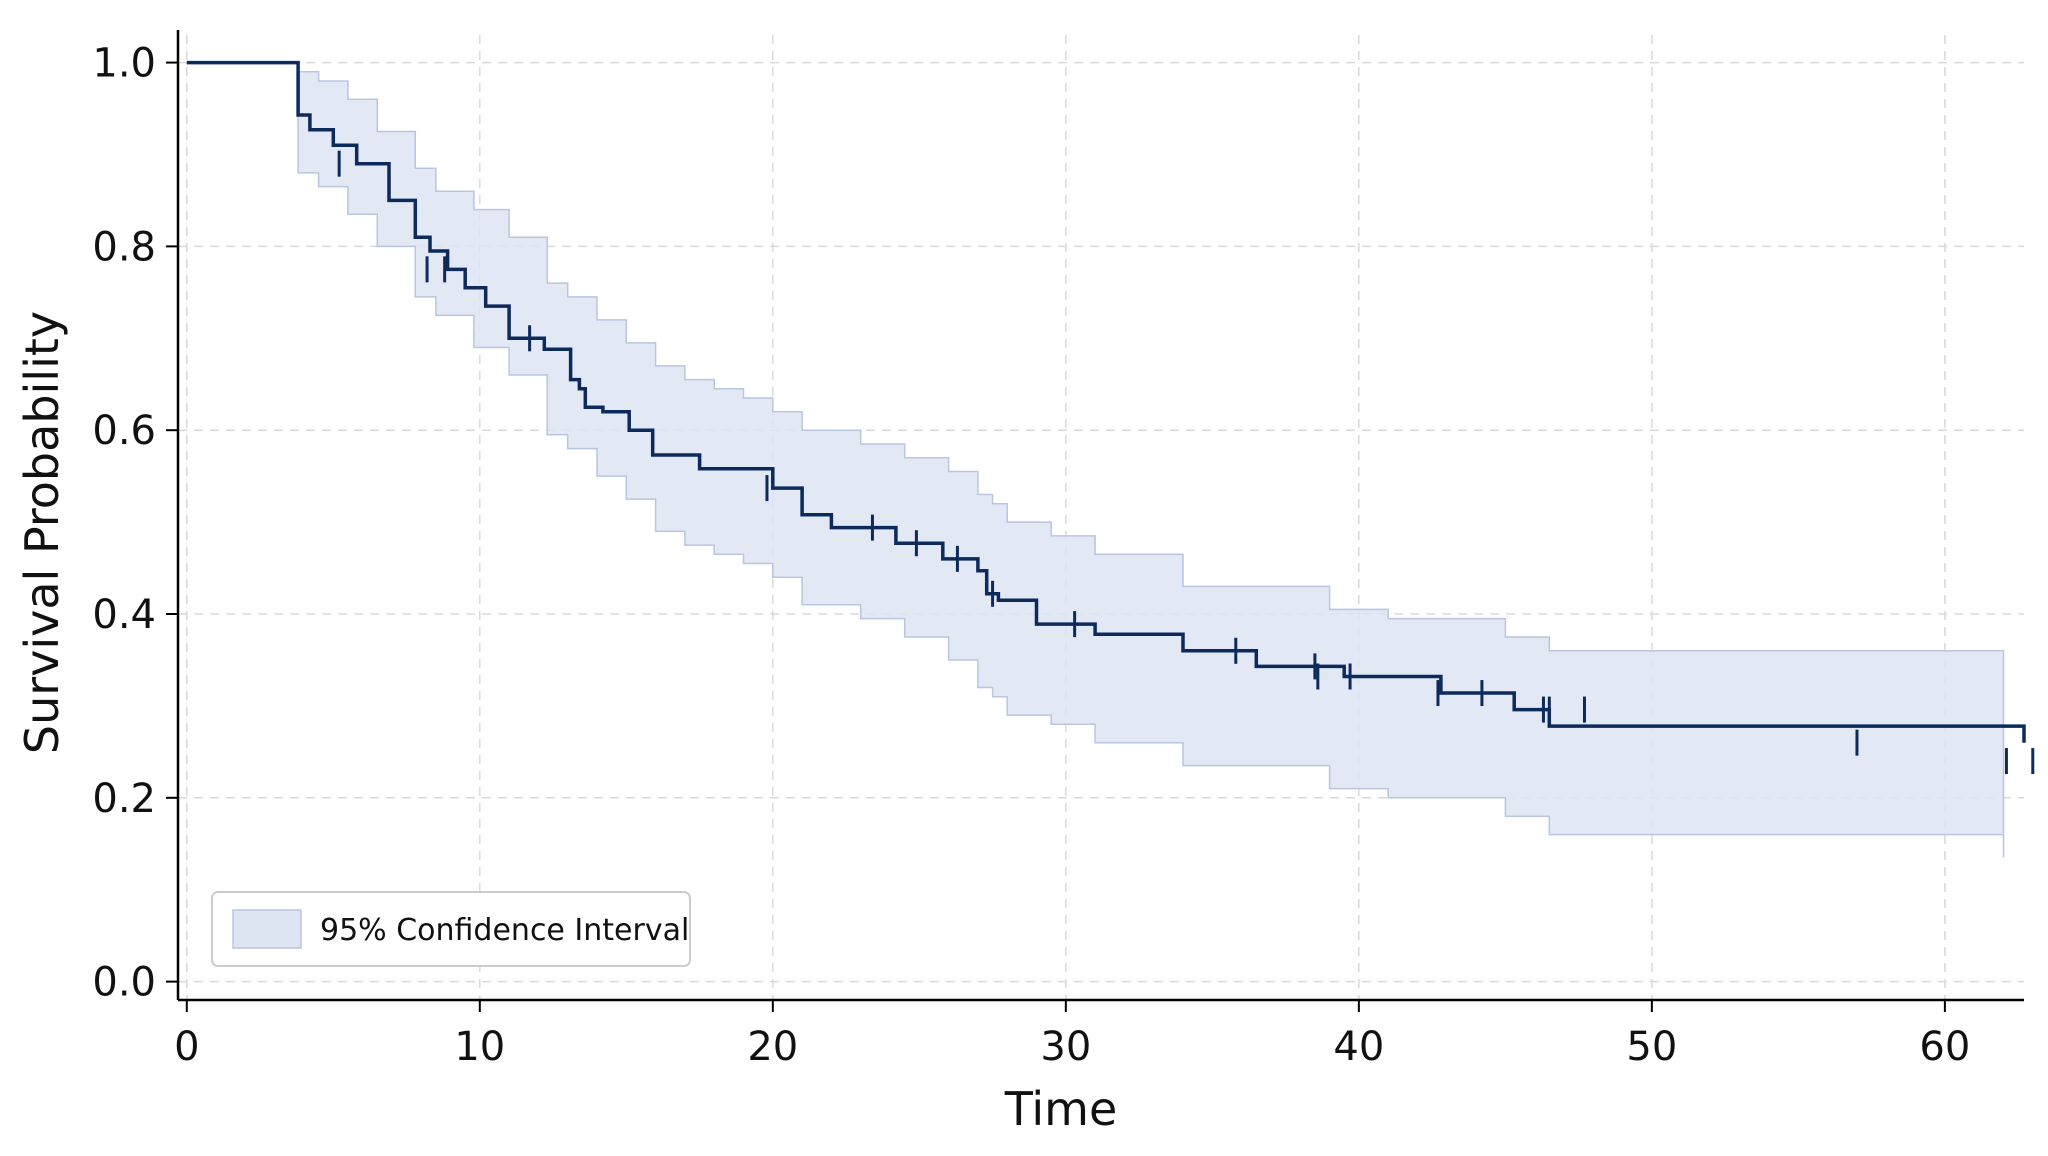 The image size is (2048, 1156). What do you see at coordinates (124, 431) in the screenshot?
I see `y-tick-label: 0.6` at bounding box center [124, 431].